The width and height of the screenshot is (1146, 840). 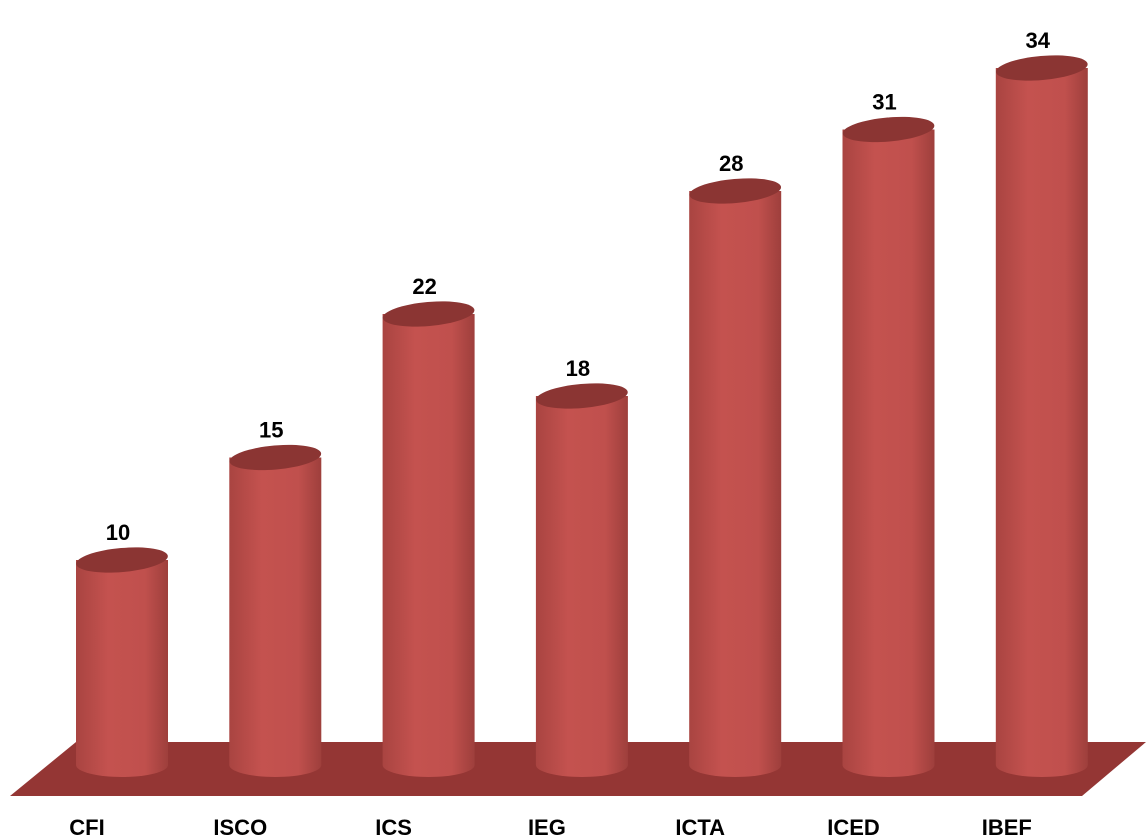 I want to click on bar-icta, so click(x=735, y=477).